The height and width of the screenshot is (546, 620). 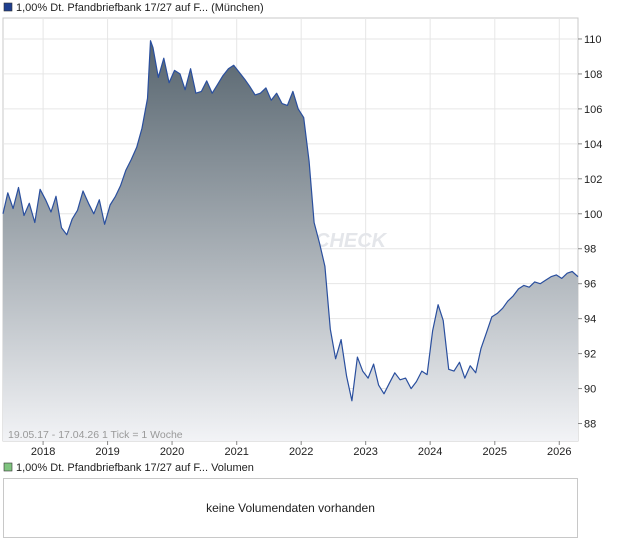 I want to click on y-tick-label: 92, so click(x=590, y=355).